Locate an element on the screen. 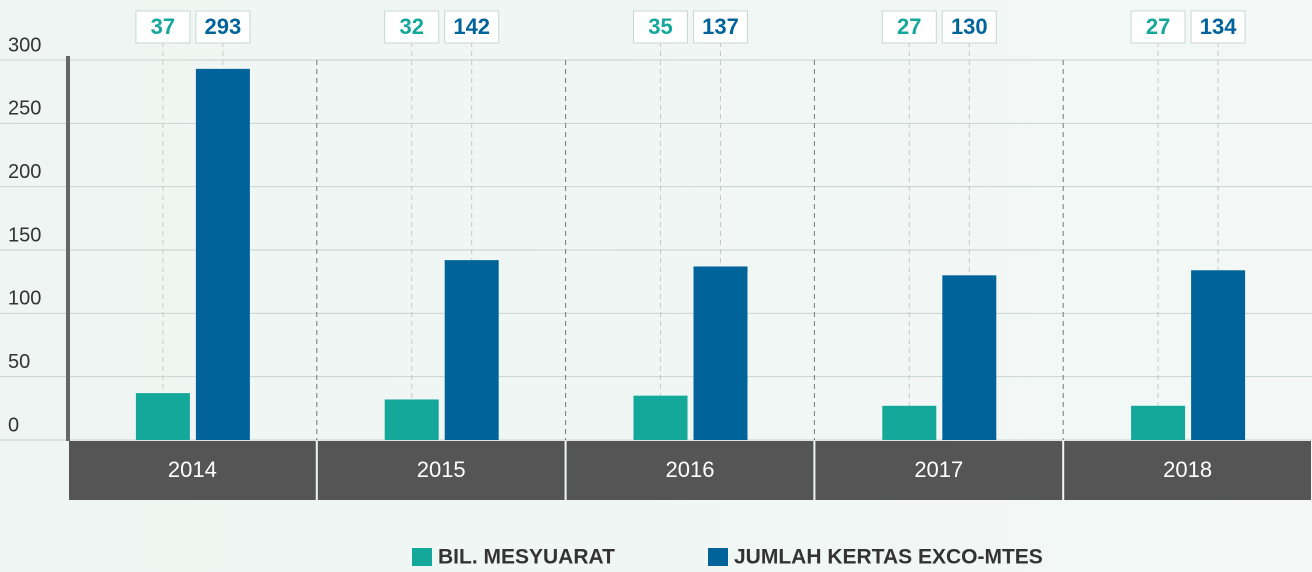 The height and width of the screenshot is (572, 1312). value-label: 137 is located at coordinates (720, 26).